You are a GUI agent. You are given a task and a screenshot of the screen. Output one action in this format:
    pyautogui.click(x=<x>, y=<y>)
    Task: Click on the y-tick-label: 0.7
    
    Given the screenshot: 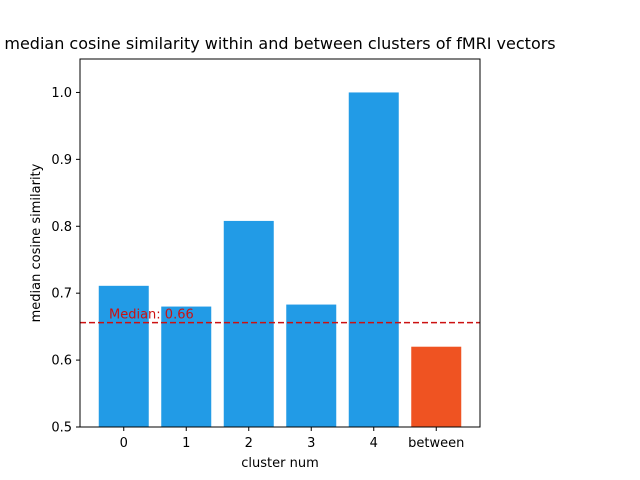 What is the action you would take?
    pyautogui.click(x=61, y=294)
    